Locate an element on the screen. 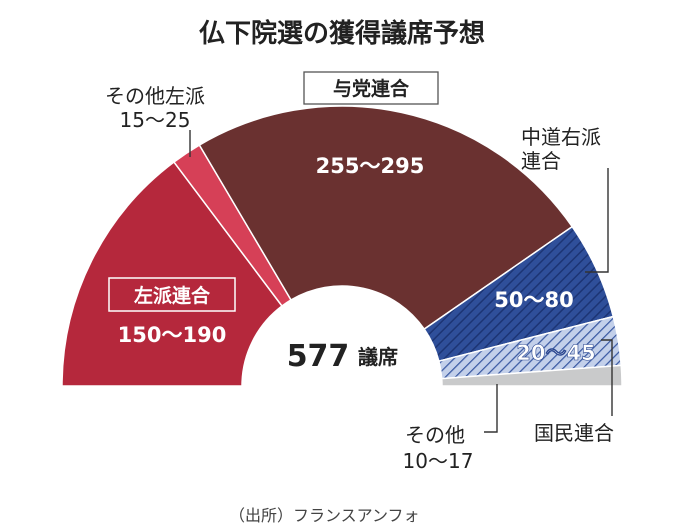 This screenshot has height=532, width=685. leader-center-right is located at coordinates (597, 220).